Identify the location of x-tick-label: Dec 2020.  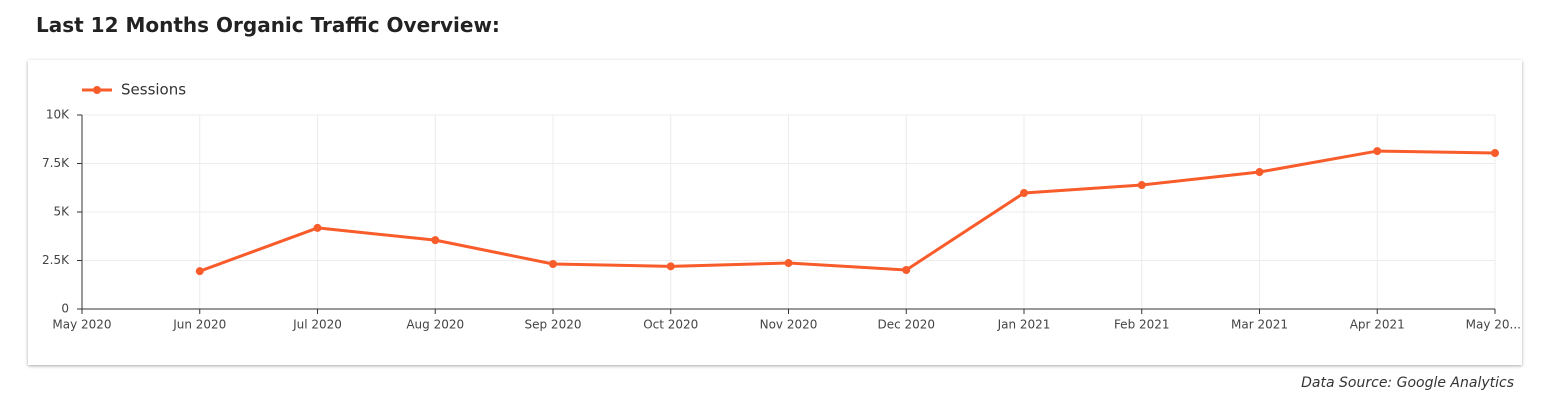
(906, 325).